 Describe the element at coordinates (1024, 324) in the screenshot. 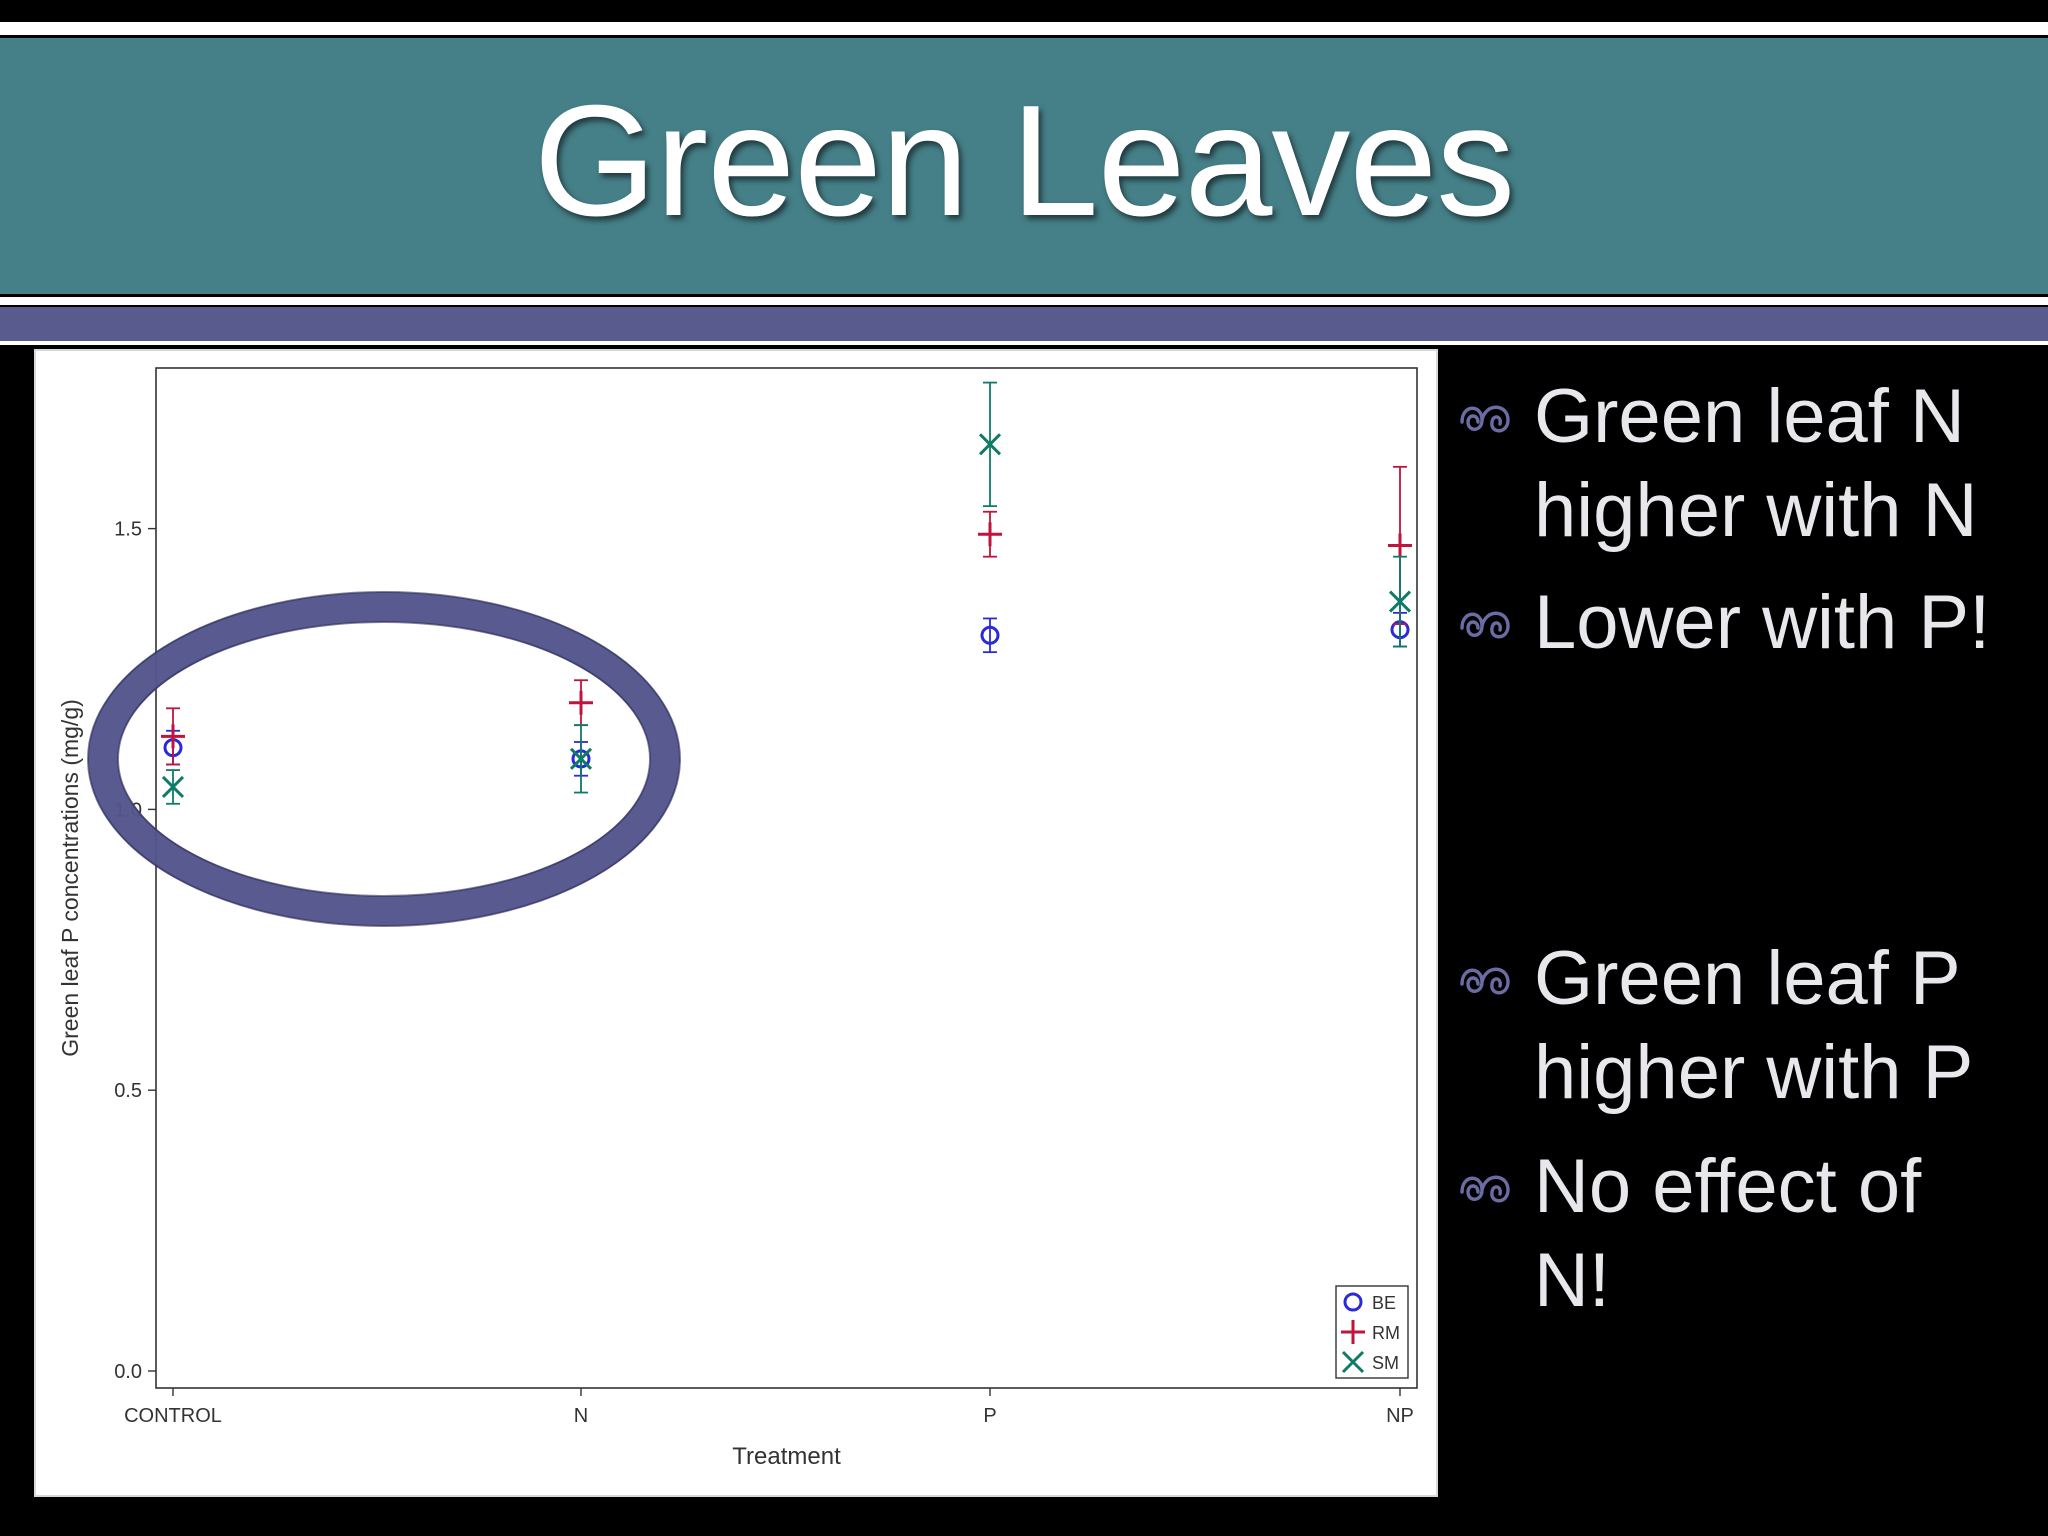

I see `accent-band` at that location.